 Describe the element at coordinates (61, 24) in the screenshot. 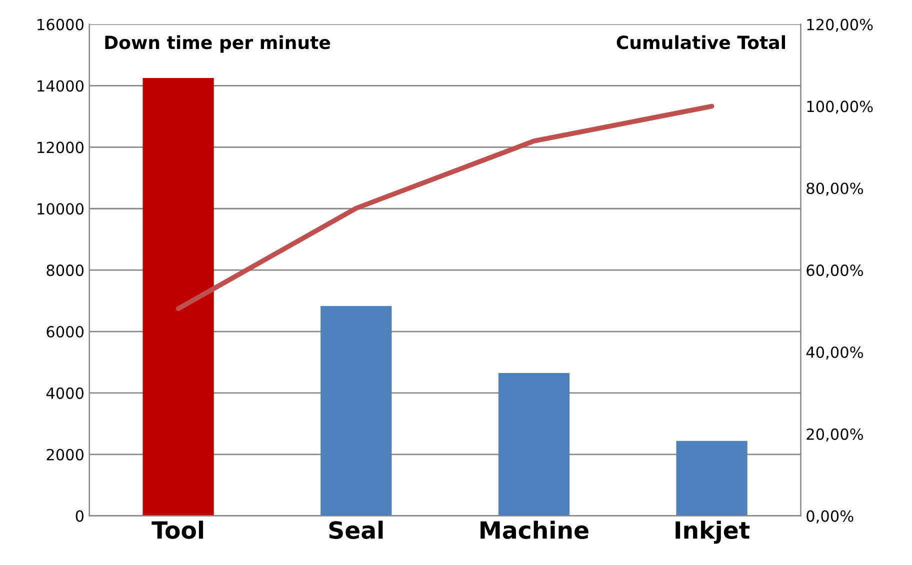

I see `y-tick-label: 16000` at that location.